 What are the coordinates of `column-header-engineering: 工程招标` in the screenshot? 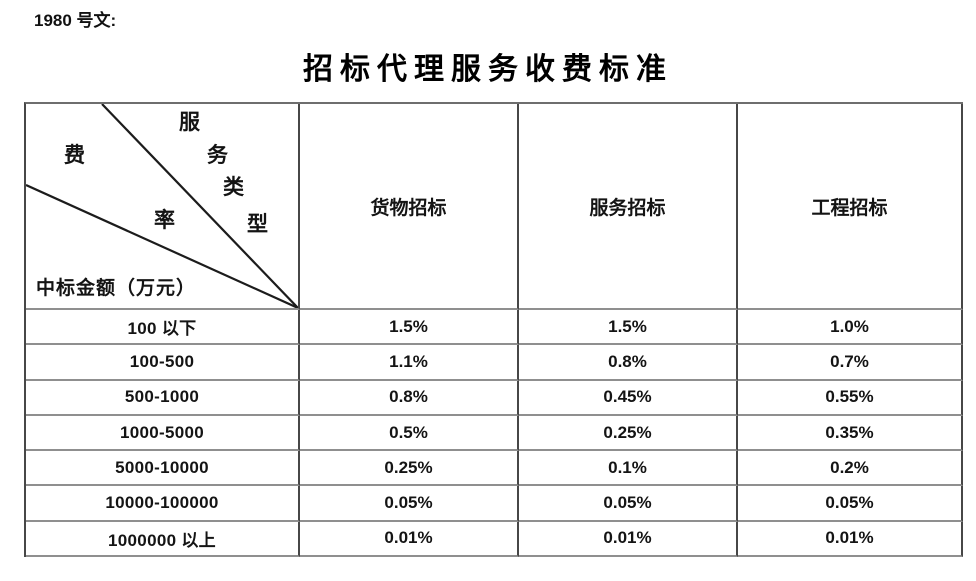 It's located at (850, 207).